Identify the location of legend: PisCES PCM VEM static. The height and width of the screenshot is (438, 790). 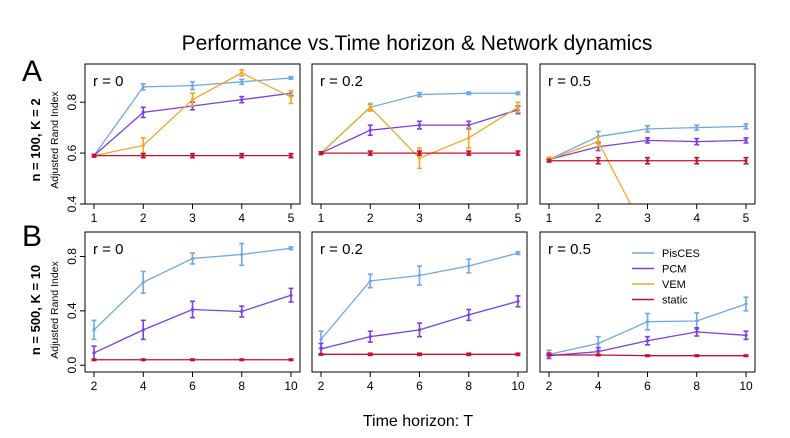
(666, 277).